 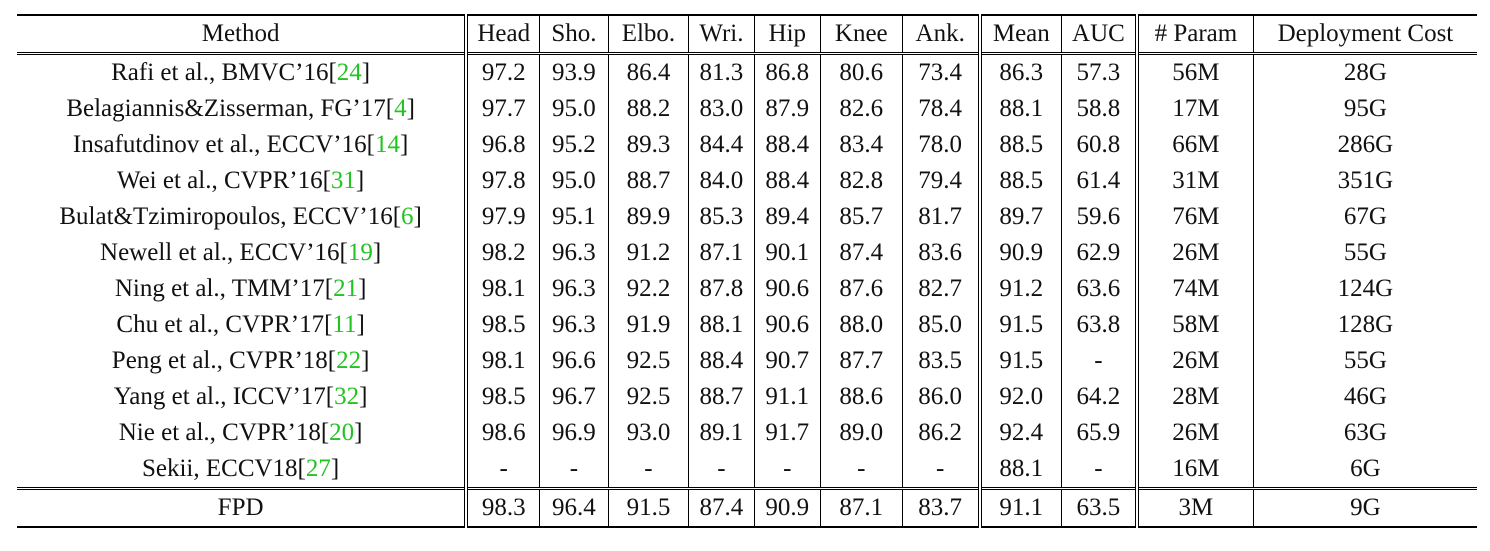 I want to click on shoulder-cell: 96.4, so click(x=574, y=508).